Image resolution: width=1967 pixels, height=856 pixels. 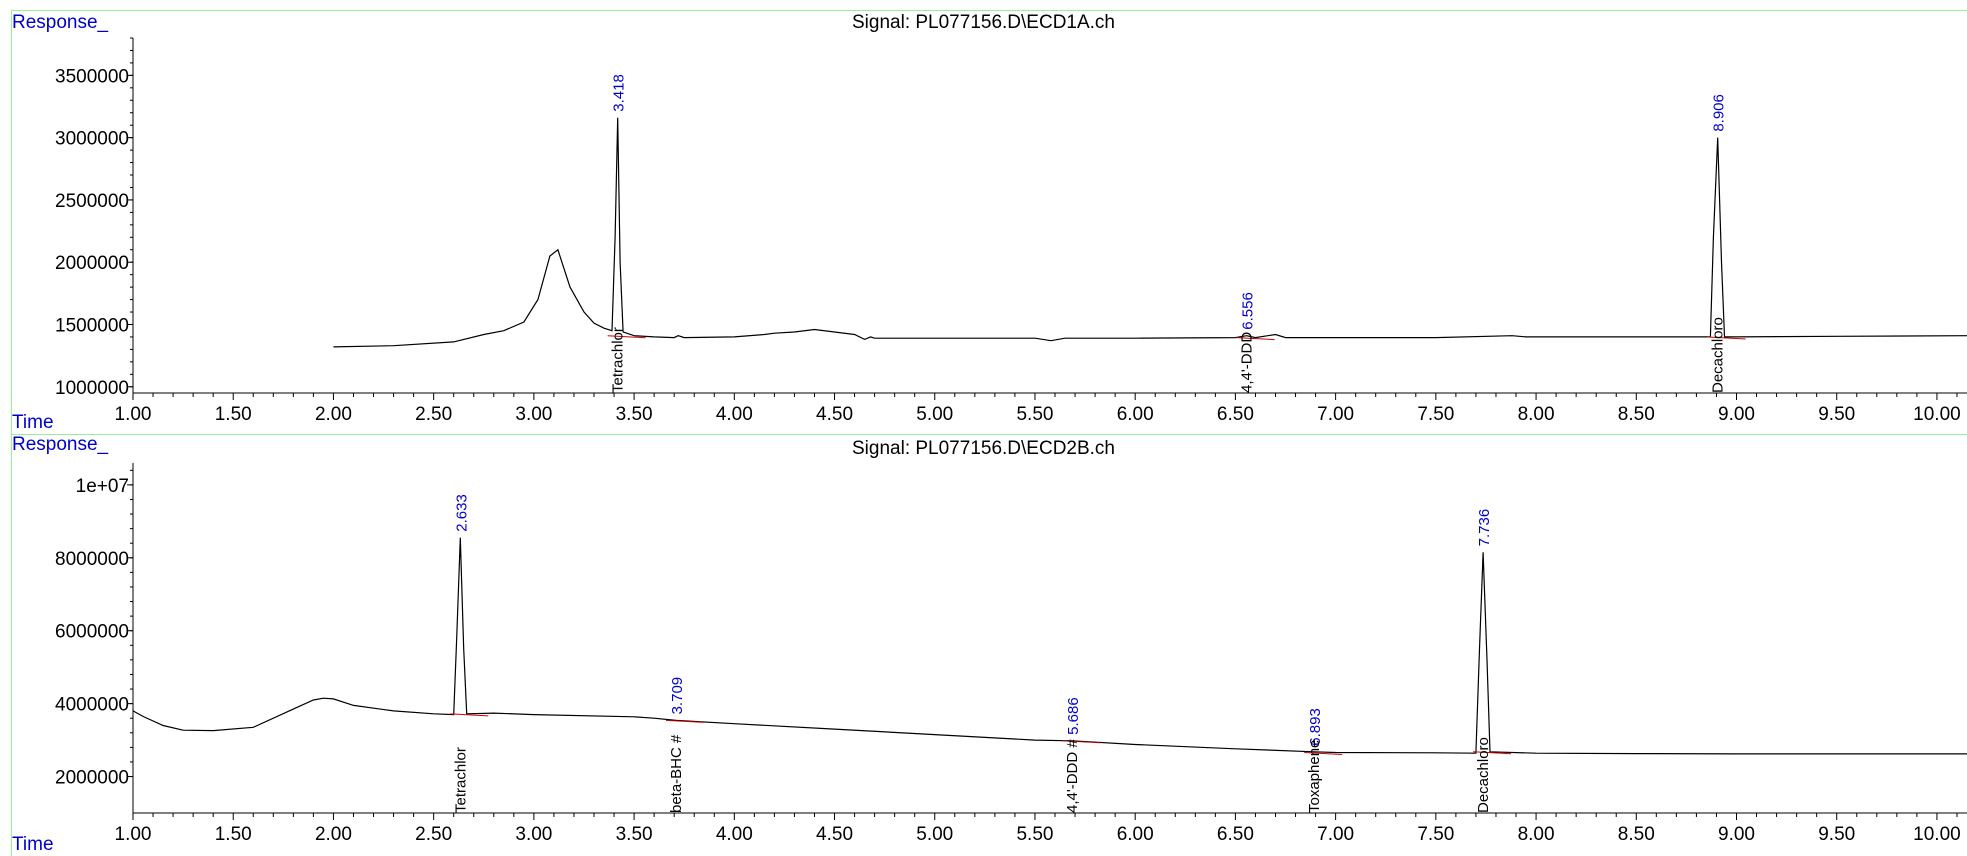 What do you see at coordinates (989, 10) in the screenshot?
I see `frame-top` at bounding box center [989, 10].